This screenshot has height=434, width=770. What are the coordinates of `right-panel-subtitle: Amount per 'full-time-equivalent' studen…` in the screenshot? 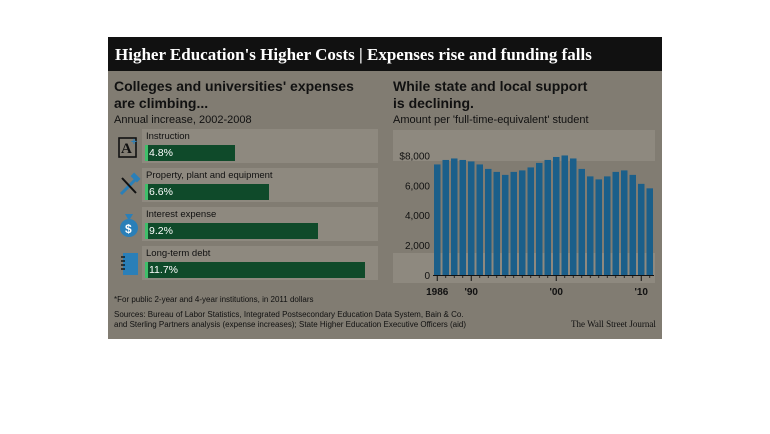 It's located at (491, 120).